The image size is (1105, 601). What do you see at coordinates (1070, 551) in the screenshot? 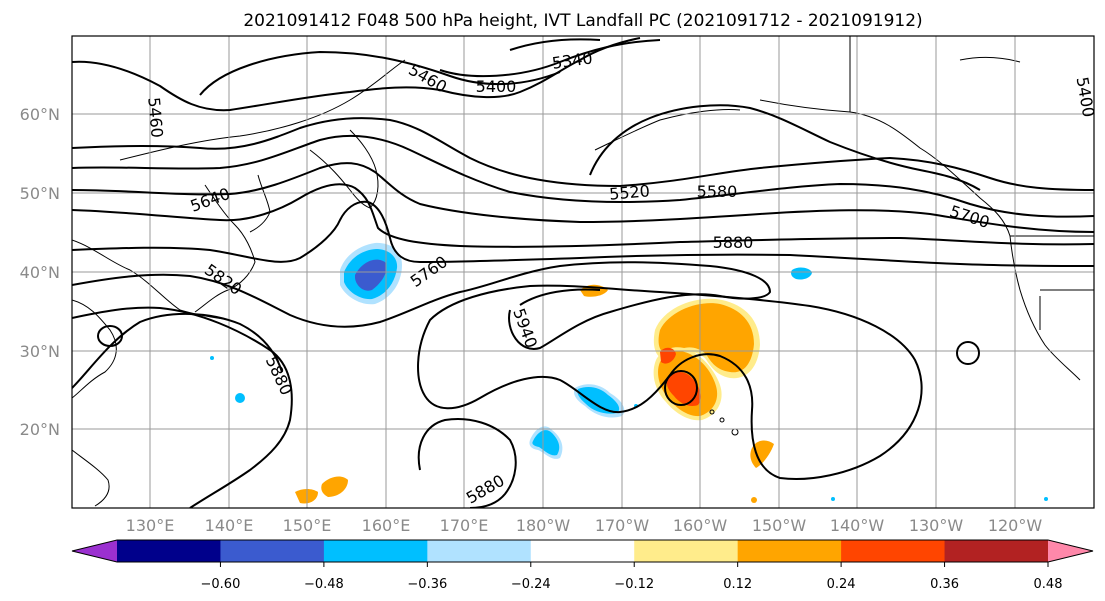
I see `colorbar-extend-right` at bounding box center [1070, 551].